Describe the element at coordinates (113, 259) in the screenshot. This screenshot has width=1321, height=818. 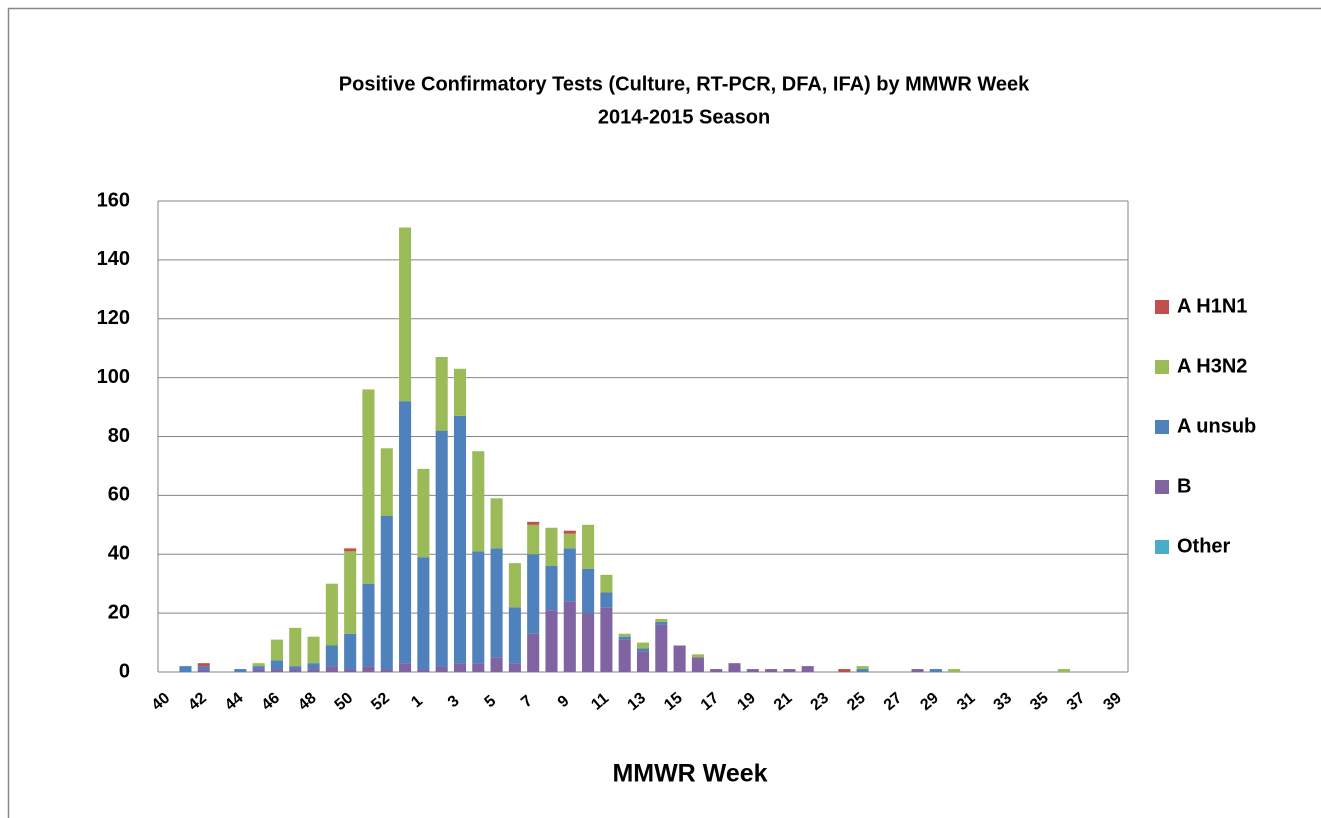
I see `y-tick-label: 140` at that location.